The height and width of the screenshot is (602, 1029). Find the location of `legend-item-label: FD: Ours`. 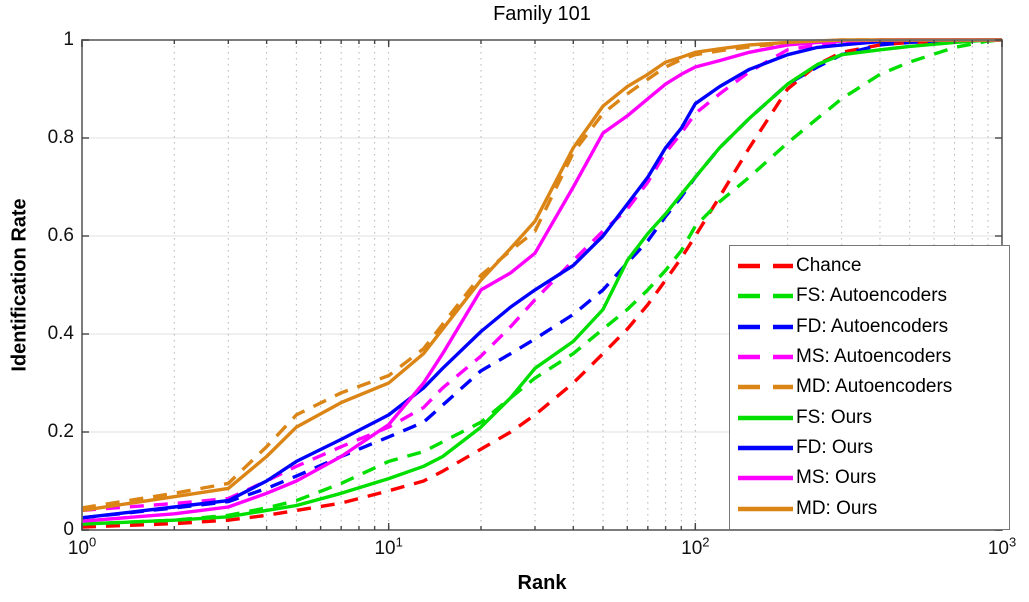

legend-item-label: FD: Ours is located at coordinates (835, 447).